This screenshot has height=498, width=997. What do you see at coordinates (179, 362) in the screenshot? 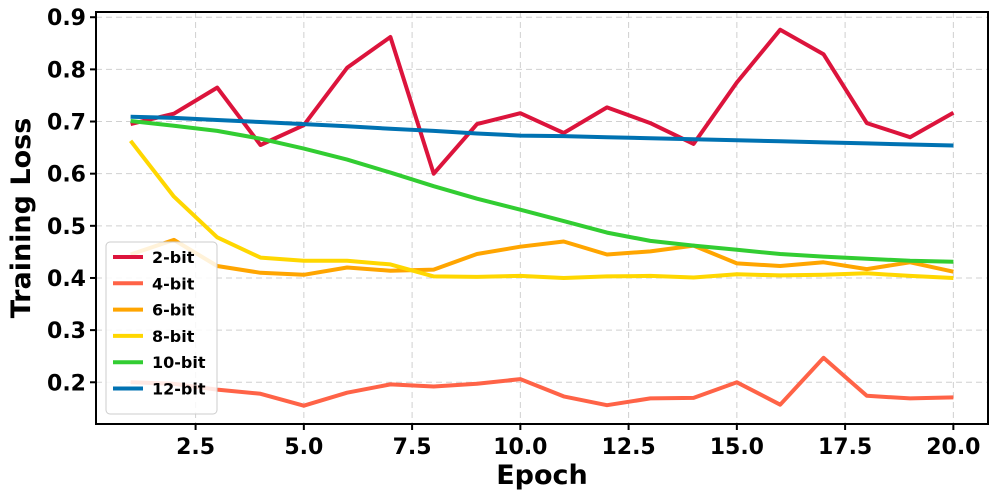
I see `legend-label: 10-bit` at bounding box center [179, 362].